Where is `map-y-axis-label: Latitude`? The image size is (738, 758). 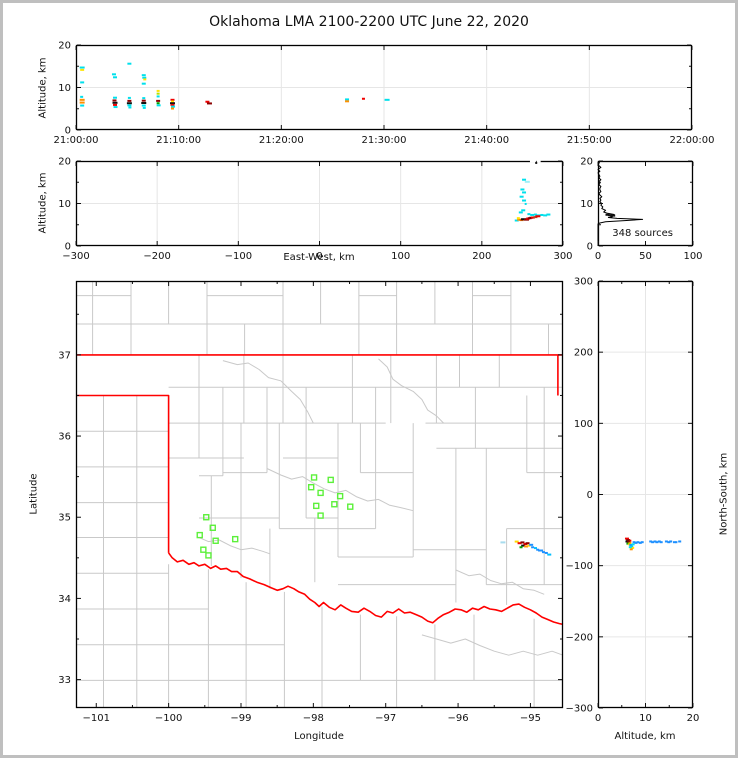 map-y-axis-label: Latitude is located at coordinates (34, 494).